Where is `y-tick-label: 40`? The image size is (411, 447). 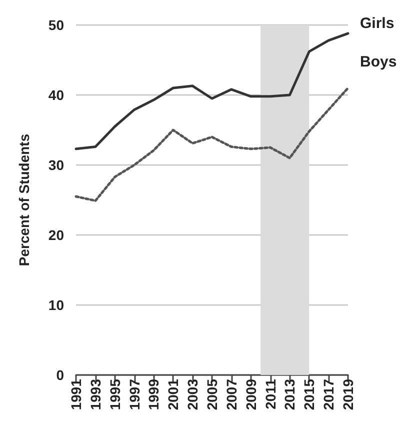 y-tick-label: 40 is located at coordinates (56, 95).